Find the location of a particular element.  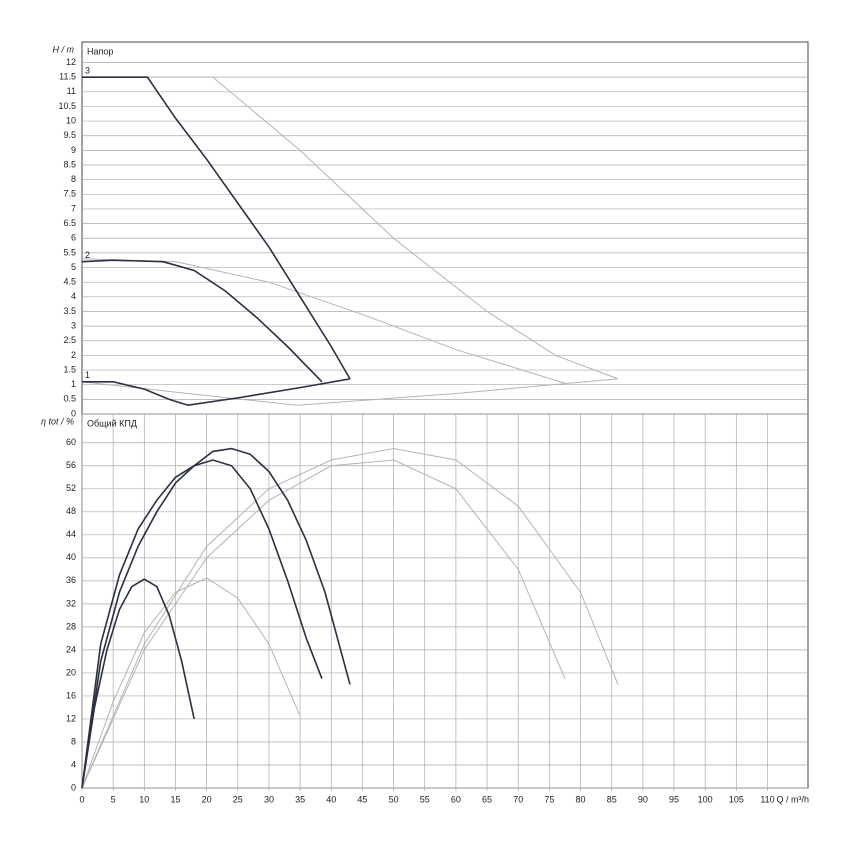

x-tick-label: 10 is located at coordinates (144, 799).